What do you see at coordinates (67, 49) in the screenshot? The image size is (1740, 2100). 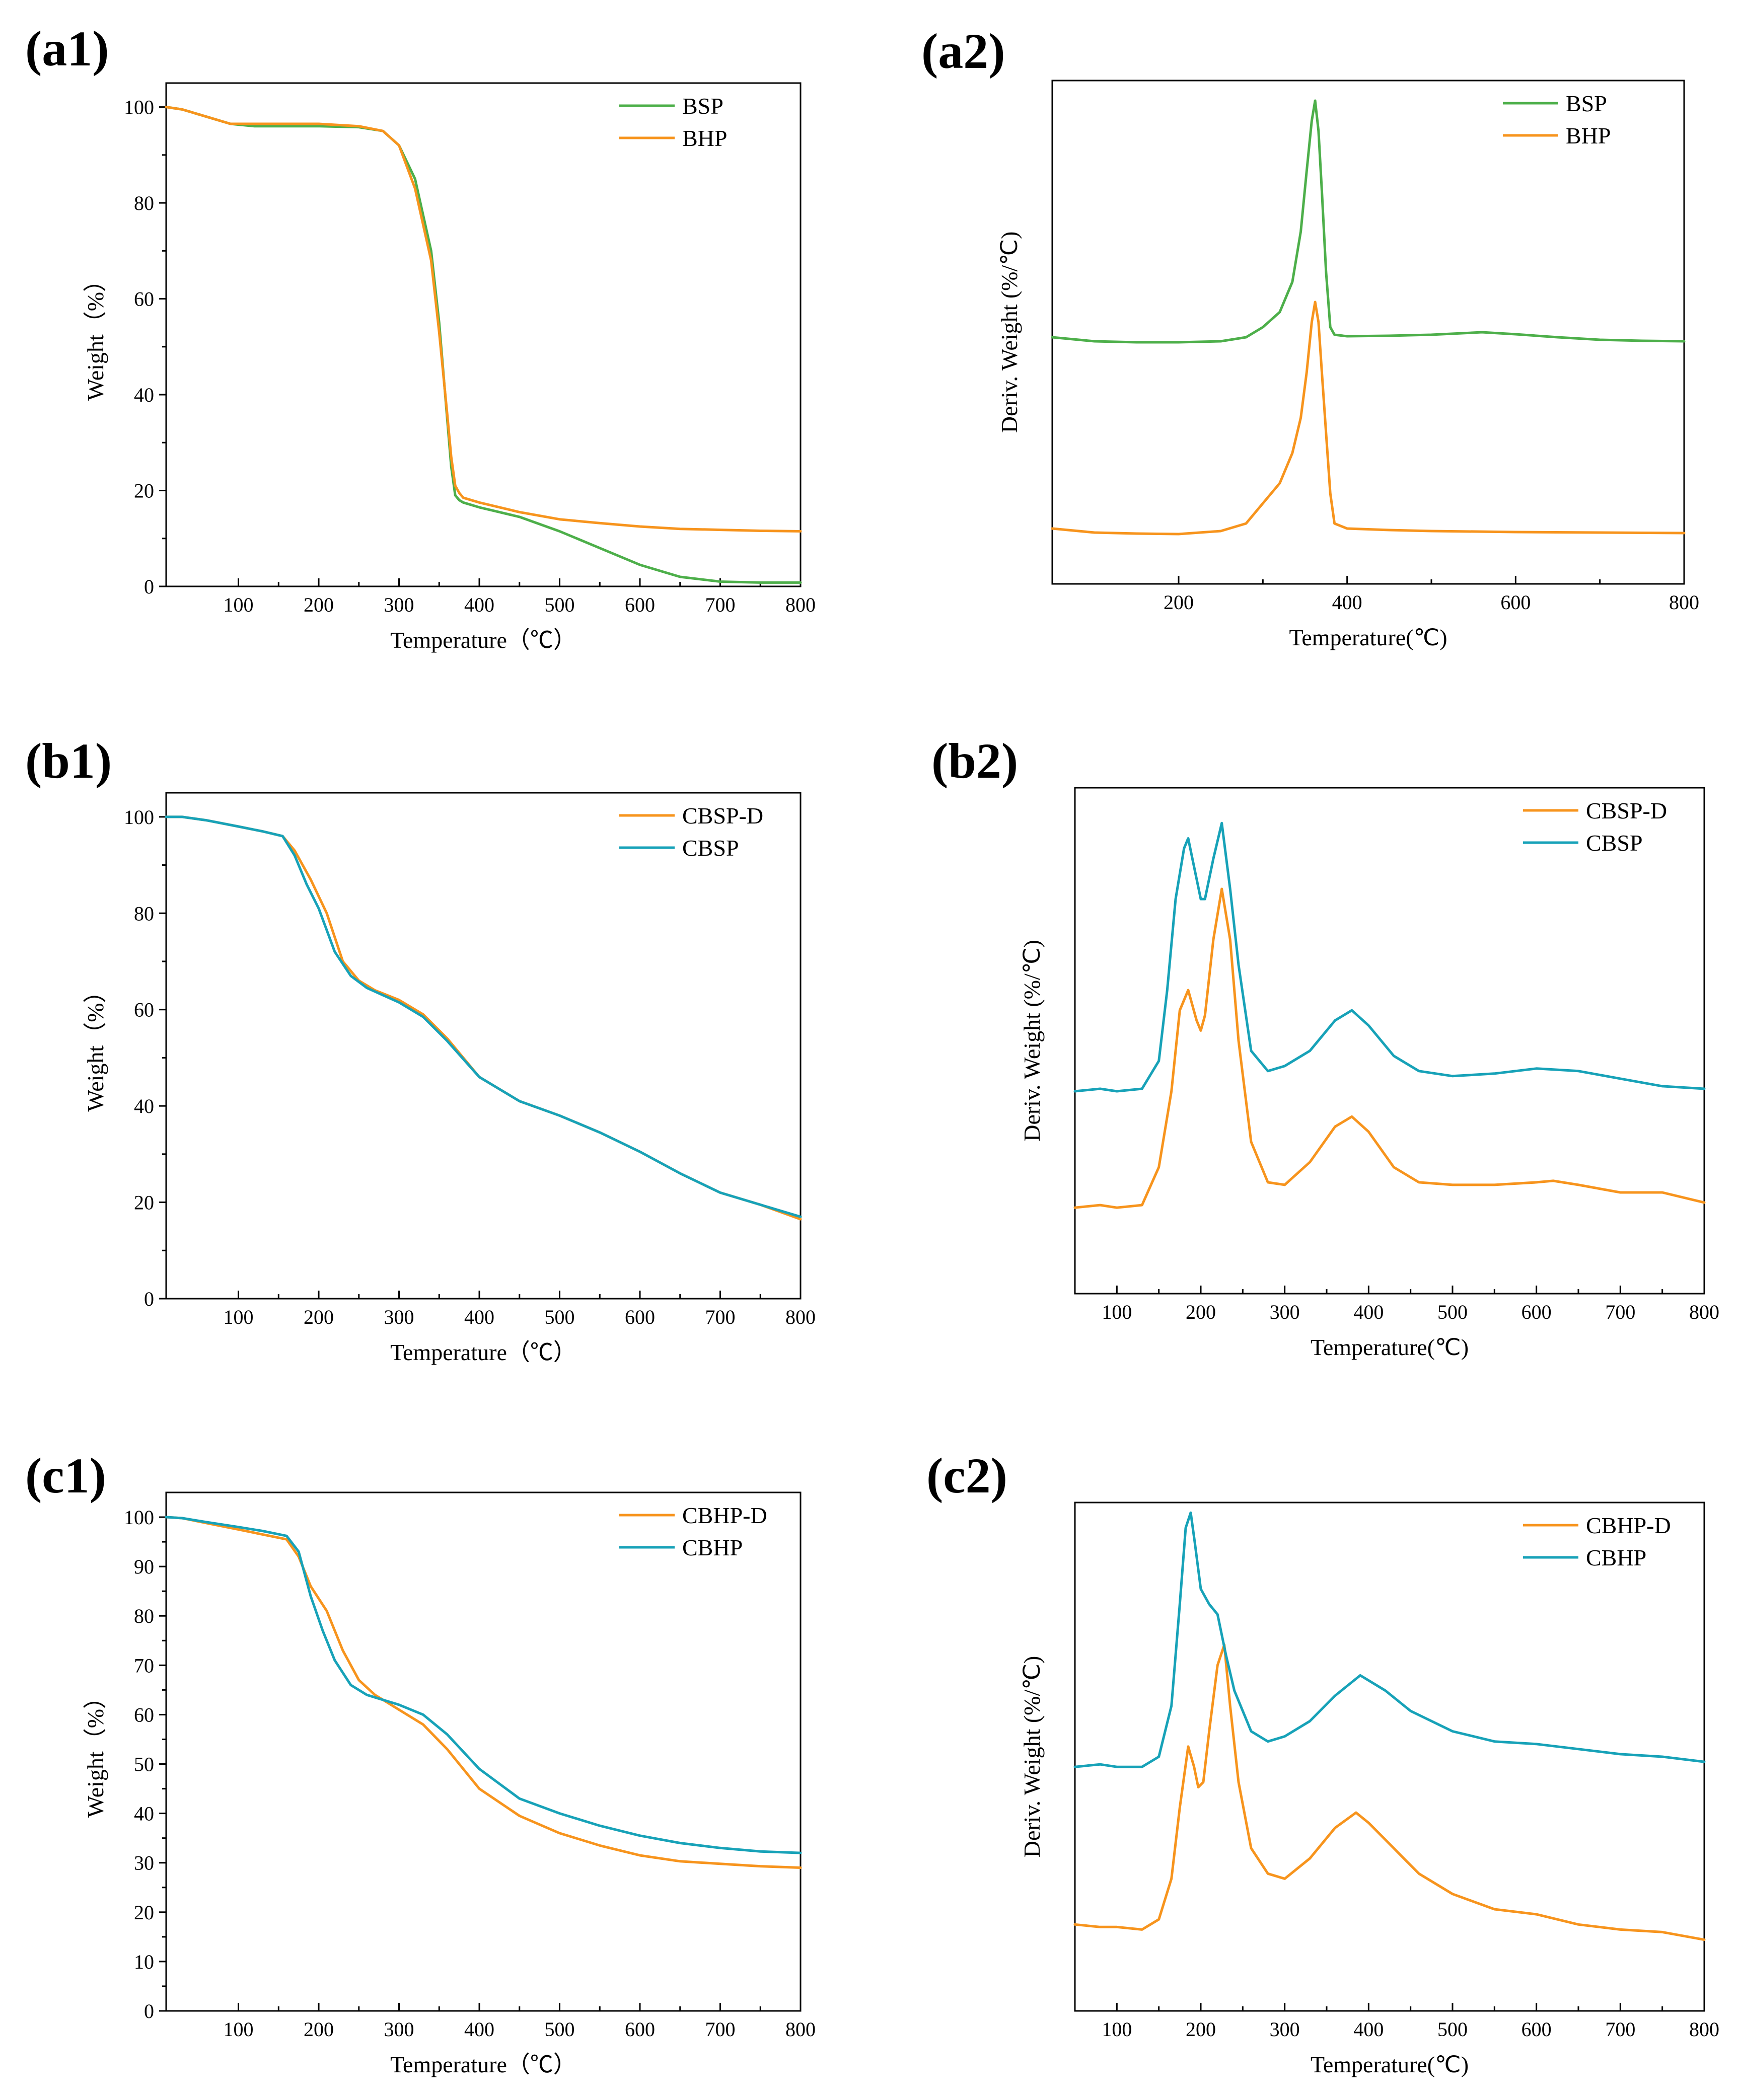 I see `panel-label: (a1)` at bounding box center [67, 49].